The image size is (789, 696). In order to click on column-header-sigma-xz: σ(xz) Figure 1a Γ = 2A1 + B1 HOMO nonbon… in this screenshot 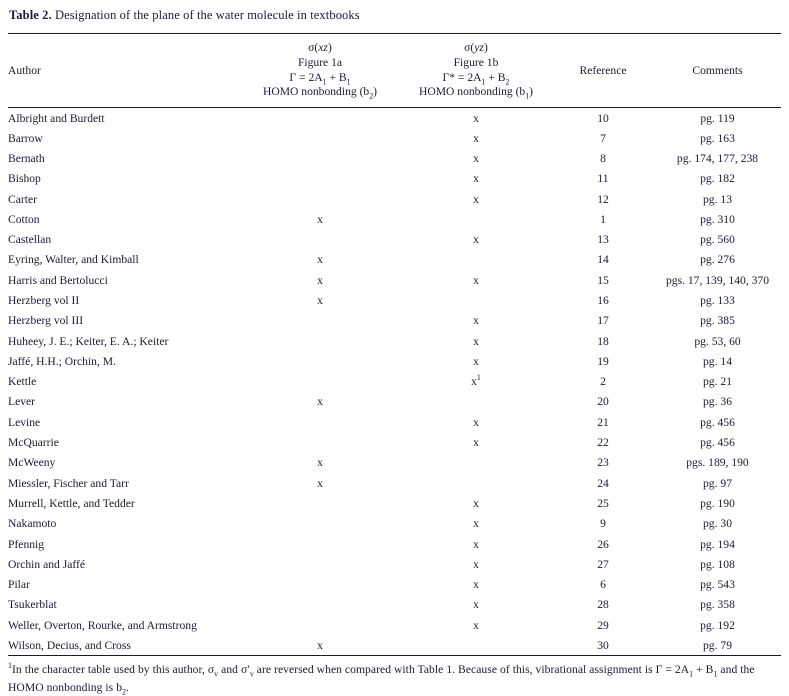, I will do `click(320, 71)`.